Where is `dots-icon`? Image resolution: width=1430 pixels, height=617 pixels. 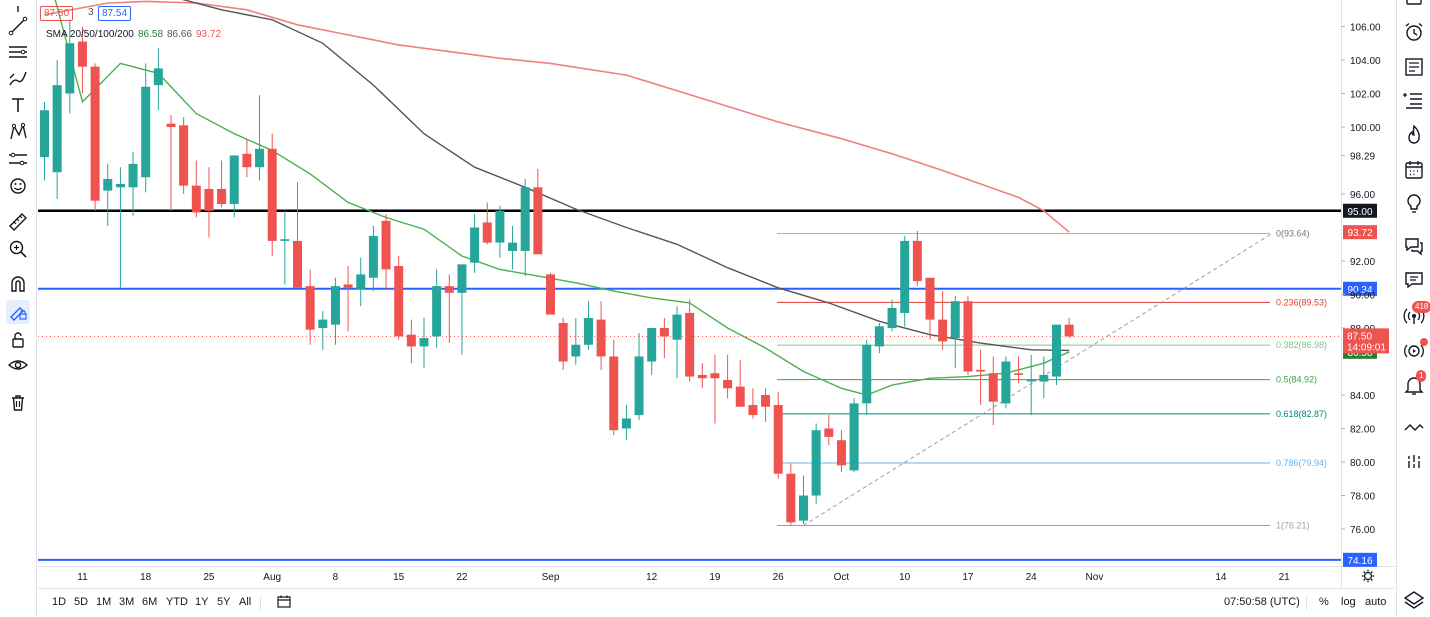 dots-icon is located at coordinates (1414, 462).